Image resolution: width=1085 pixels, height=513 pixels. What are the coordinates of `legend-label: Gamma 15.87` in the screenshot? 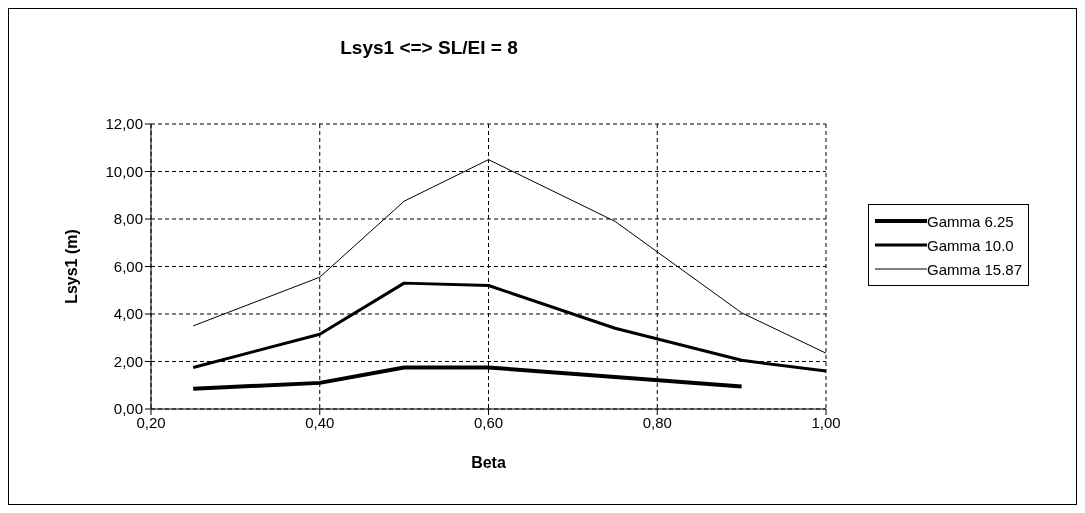 It's located at (975, 269).